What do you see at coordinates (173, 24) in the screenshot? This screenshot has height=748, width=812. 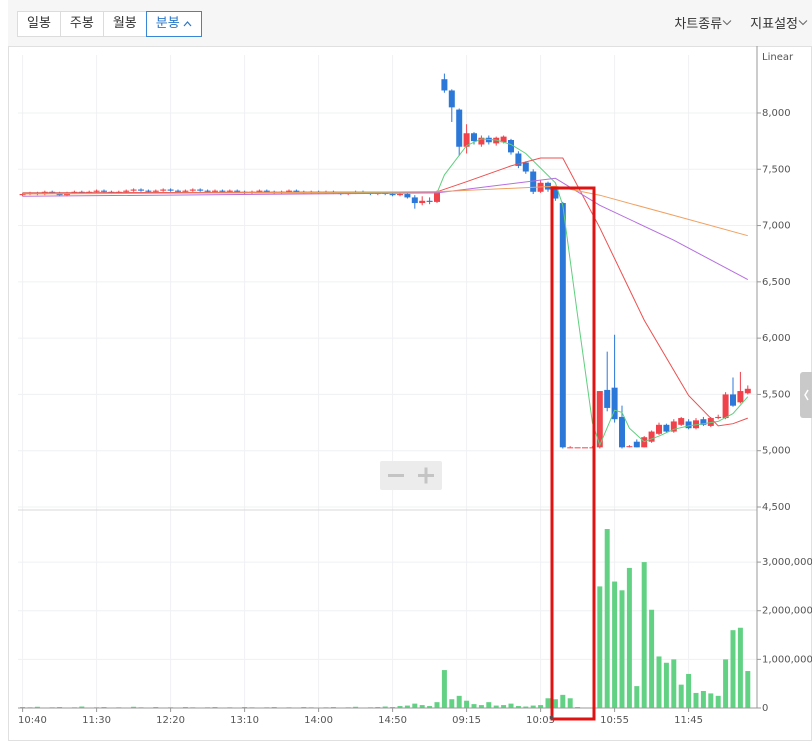 I see `tab: 분봉` at bounding box center [173, 24].